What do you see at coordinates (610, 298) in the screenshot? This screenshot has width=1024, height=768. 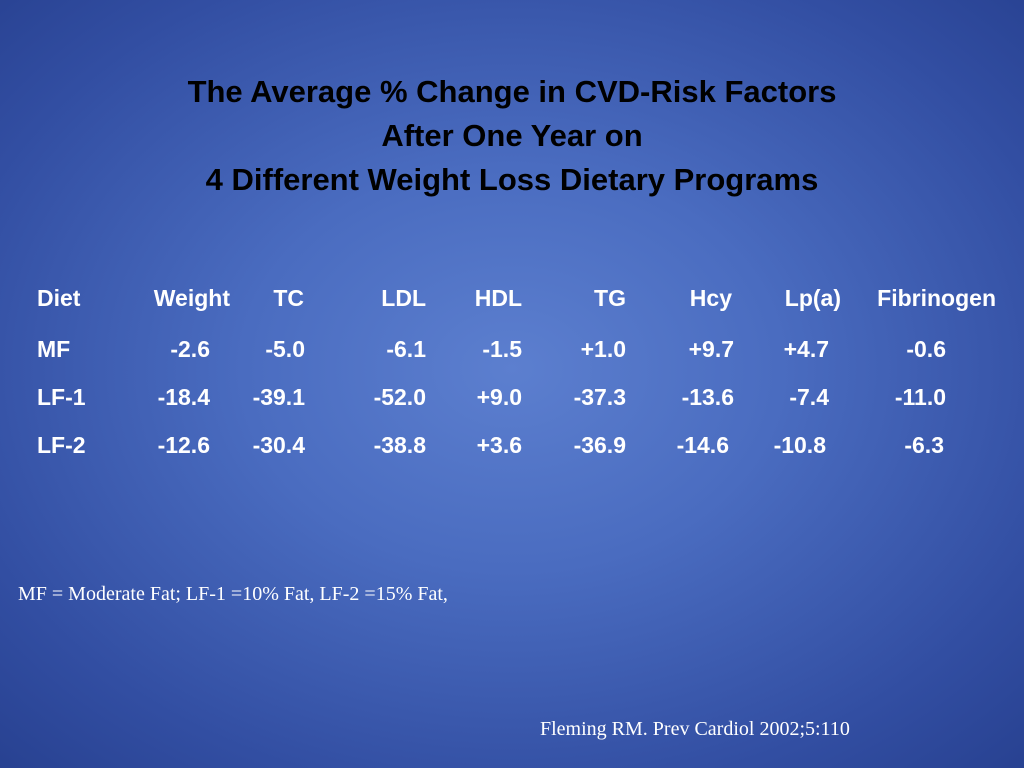 I see `header-tg: TG` at bounding box center [610, 298].